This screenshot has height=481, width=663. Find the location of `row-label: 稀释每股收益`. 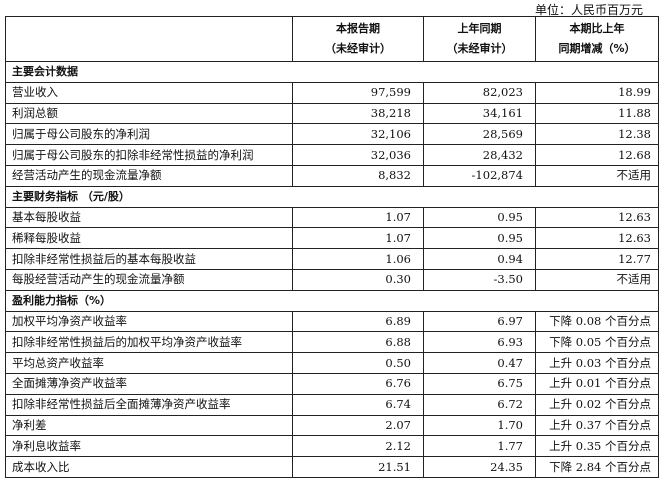

row-label: 稀释每股收益 is located at coordinates (149, 238).